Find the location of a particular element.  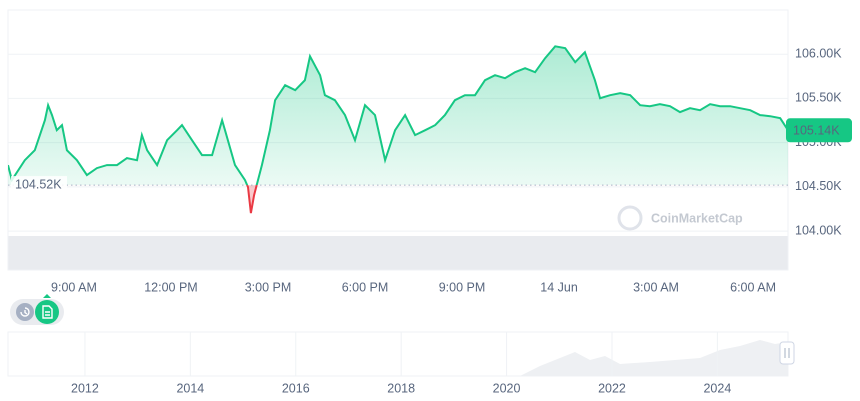

handle-grip is located at coordinates (787, 353).